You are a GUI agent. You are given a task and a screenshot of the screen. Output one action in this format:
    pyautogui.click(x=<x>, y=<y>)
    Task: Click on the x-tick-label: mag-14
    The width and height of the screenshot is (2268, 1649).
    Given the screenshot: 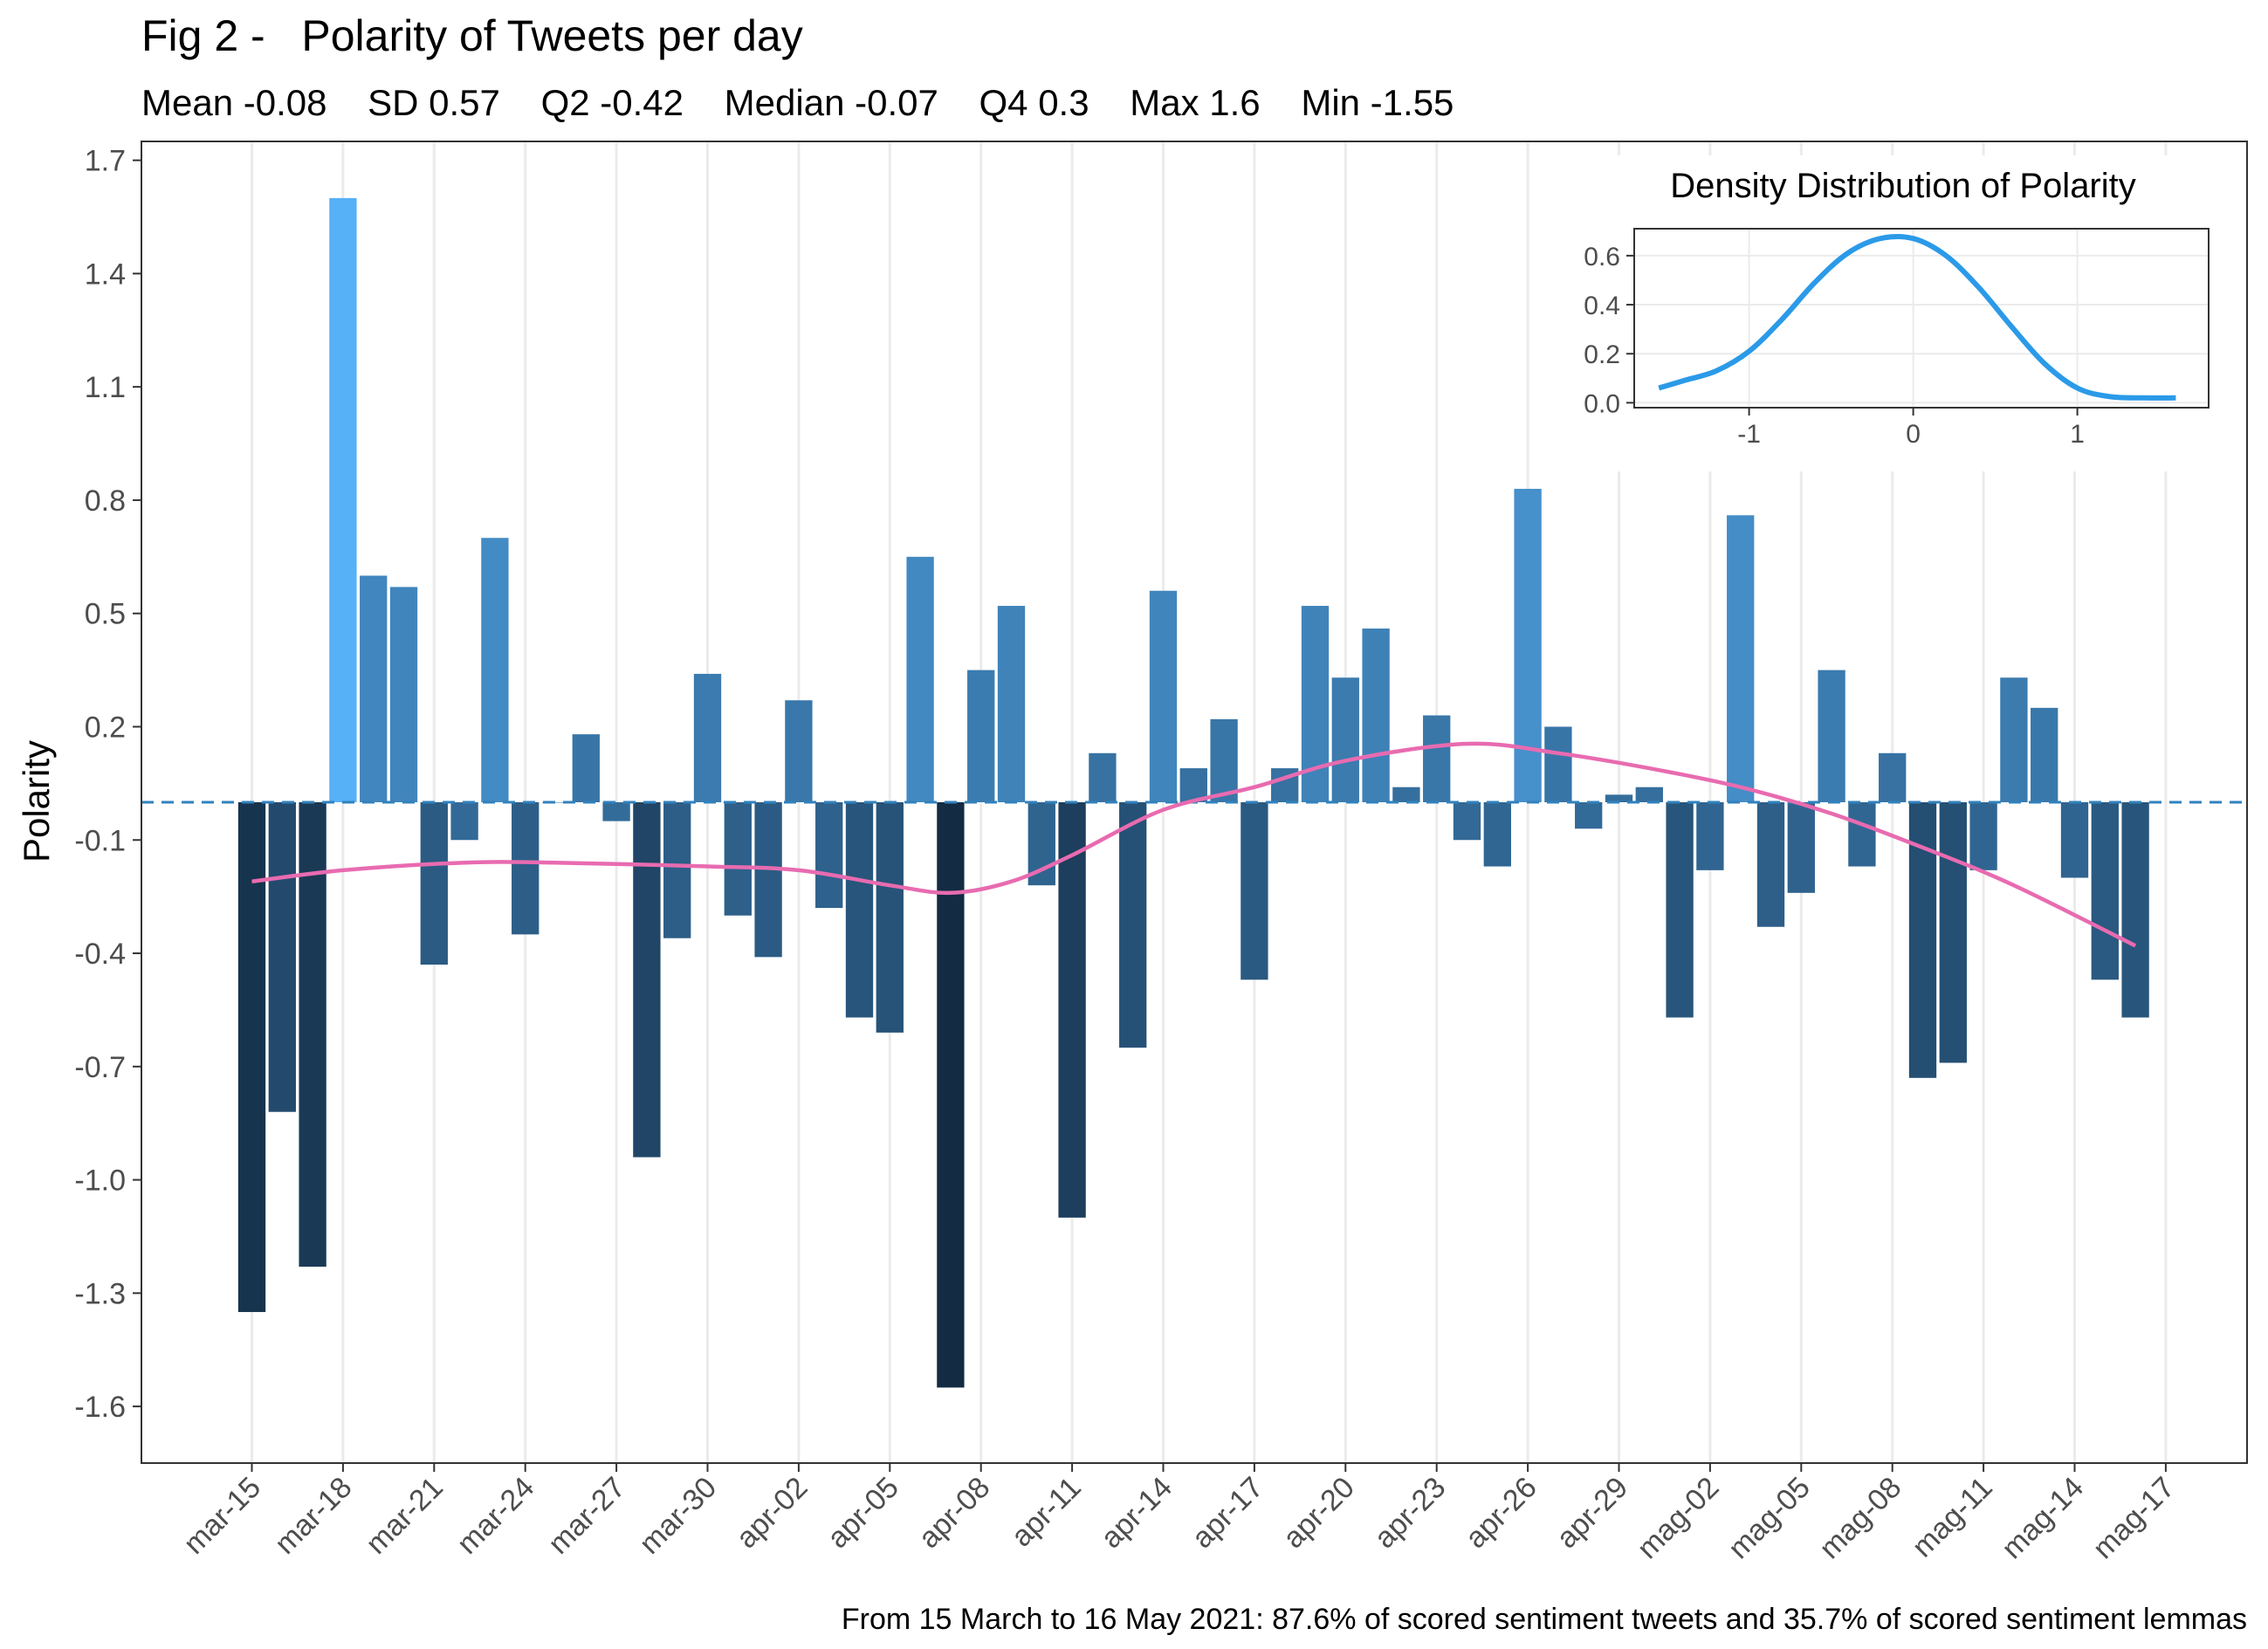 What is the action you would take?
    pyautogui.click(x=2043, y=1518)
    